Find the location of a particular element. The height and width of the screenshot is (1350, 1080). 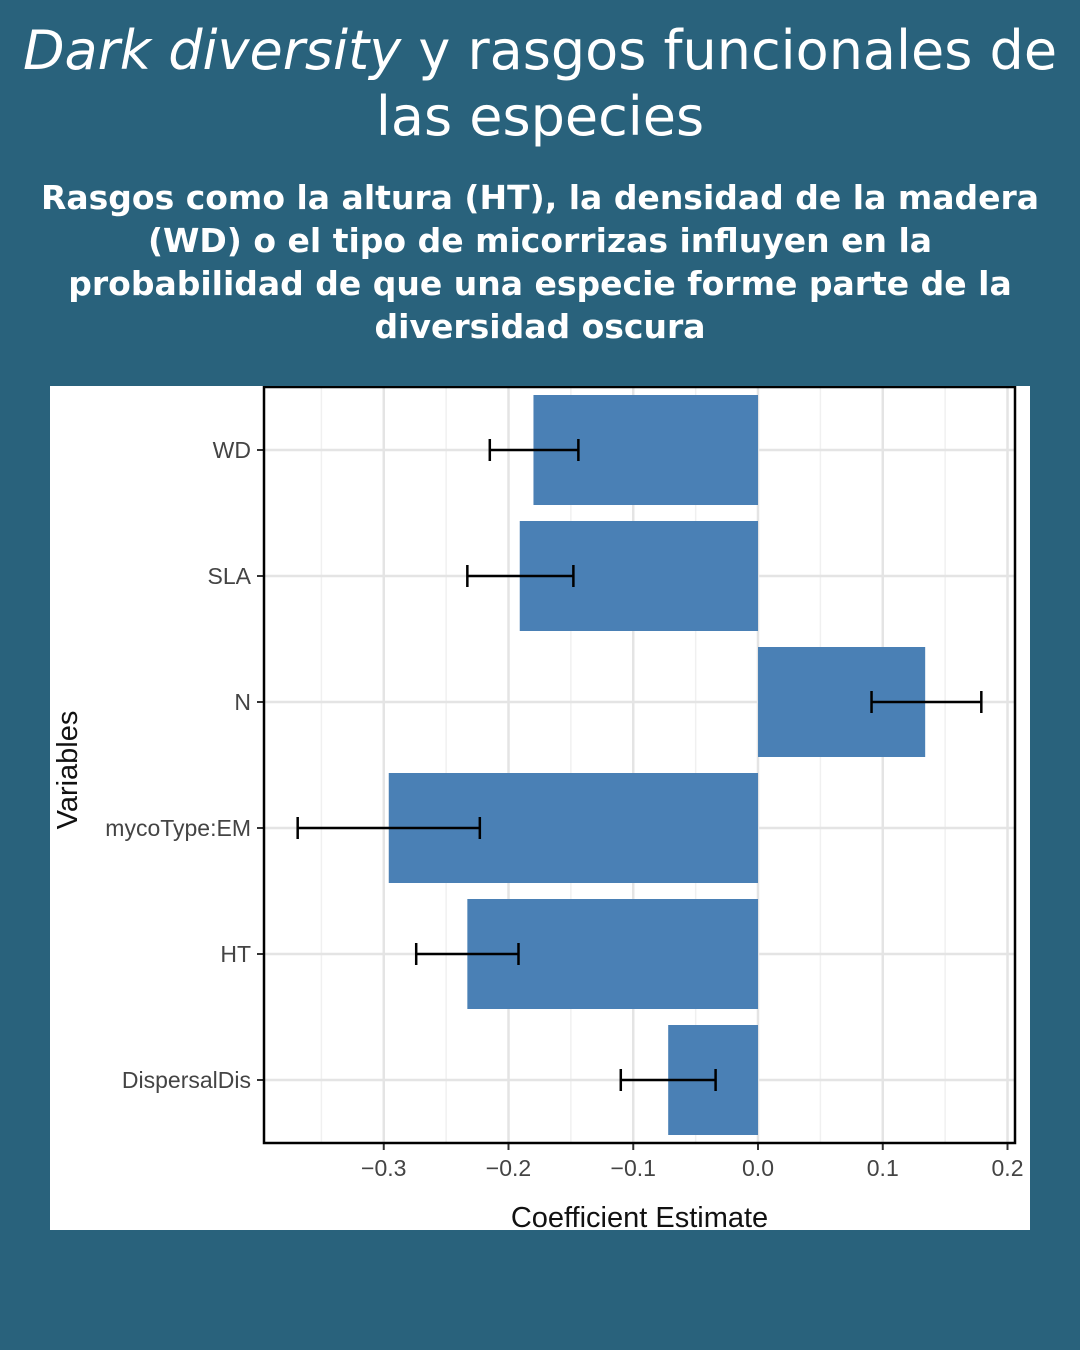

x-tick-label: −0.2 is located at coordinates (508, 1168).